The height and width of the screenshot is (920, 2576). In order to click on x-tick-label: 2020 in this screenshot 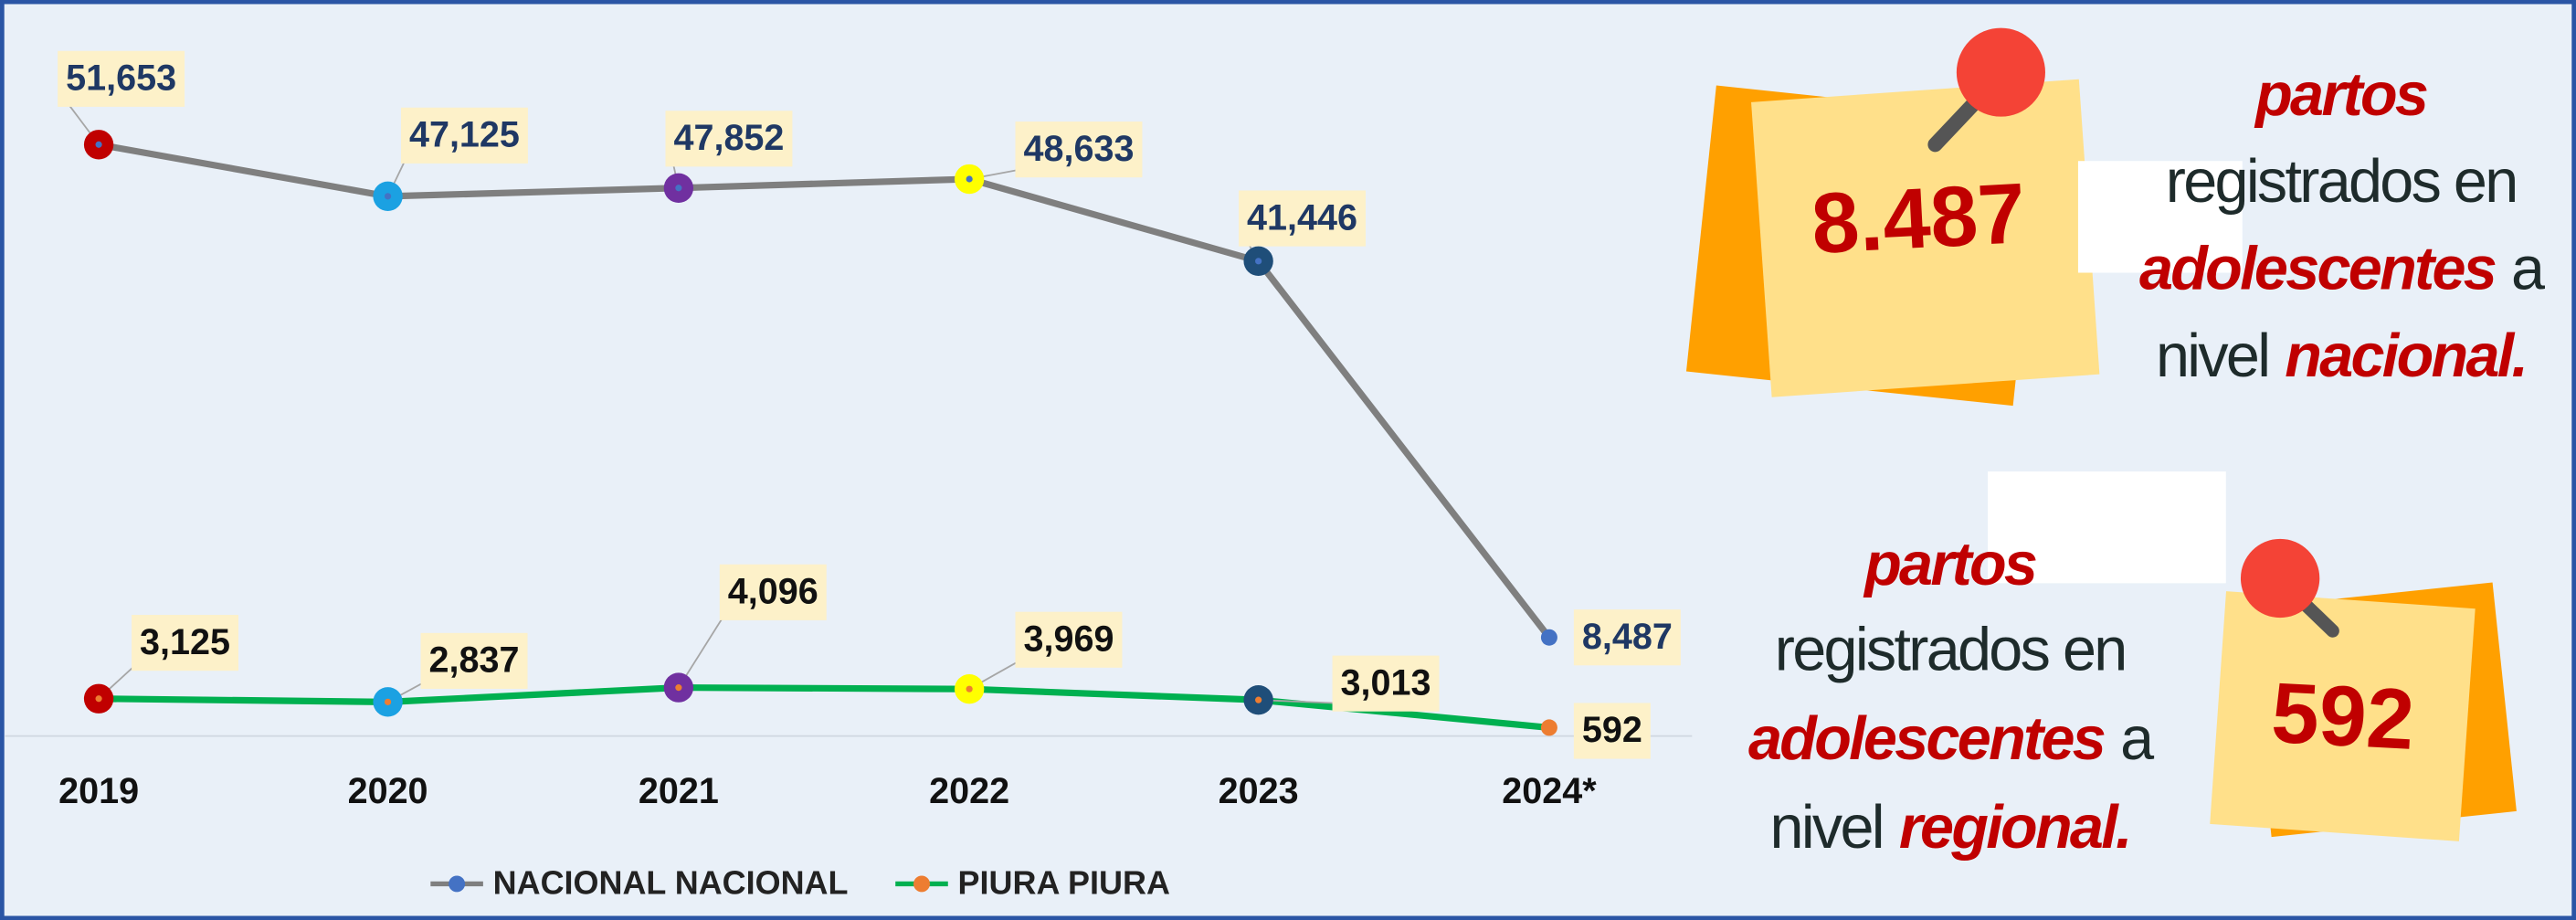, I will do `click(388, 791)`.